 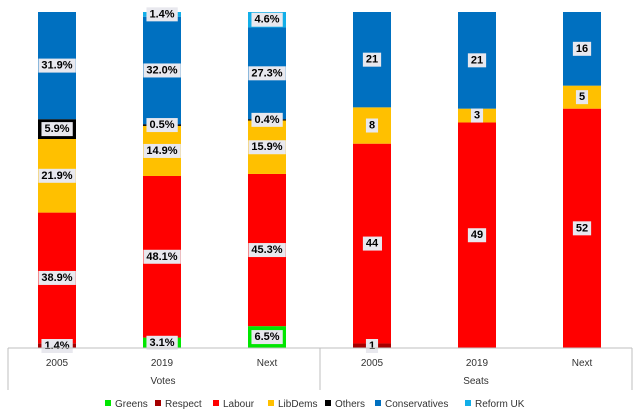 I want to click on data-label-seats-2005-libdems: 8, so click(x=372, y=126).